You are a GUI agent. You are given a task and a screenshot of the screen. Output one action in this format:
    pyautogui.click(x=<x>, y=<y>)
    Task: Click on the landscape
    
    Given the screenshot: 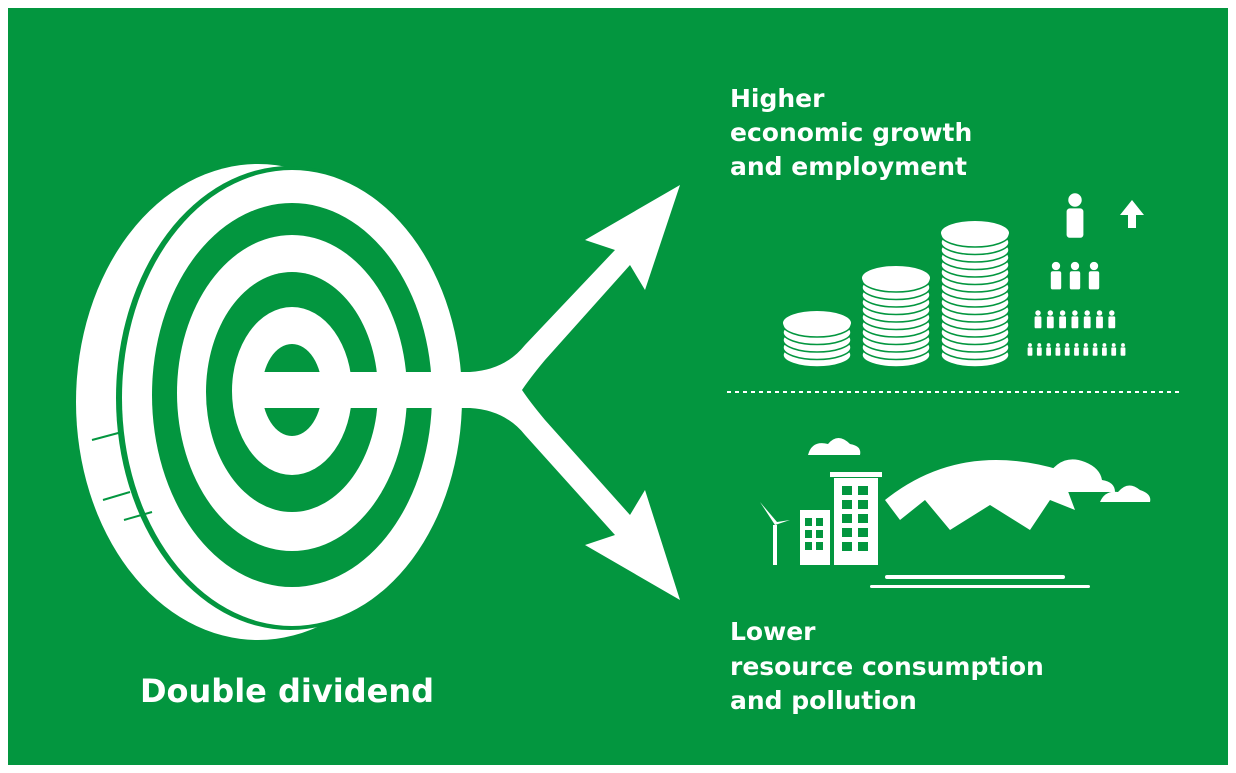 What is the action you would take?
    pyautogui.click(x=955, y=513)
    